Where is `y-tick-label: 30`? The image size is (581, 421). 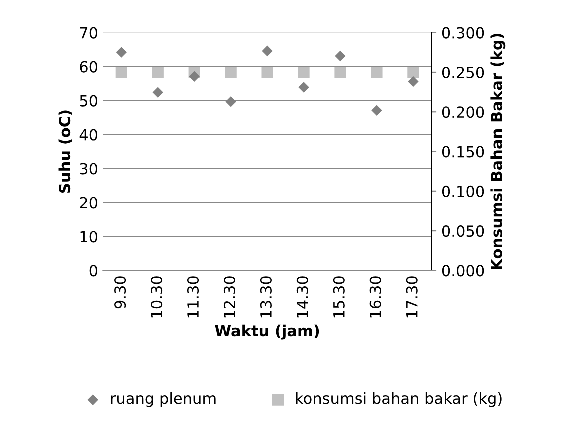
y-tick-label: 30 is located at coordinates (89, 169).